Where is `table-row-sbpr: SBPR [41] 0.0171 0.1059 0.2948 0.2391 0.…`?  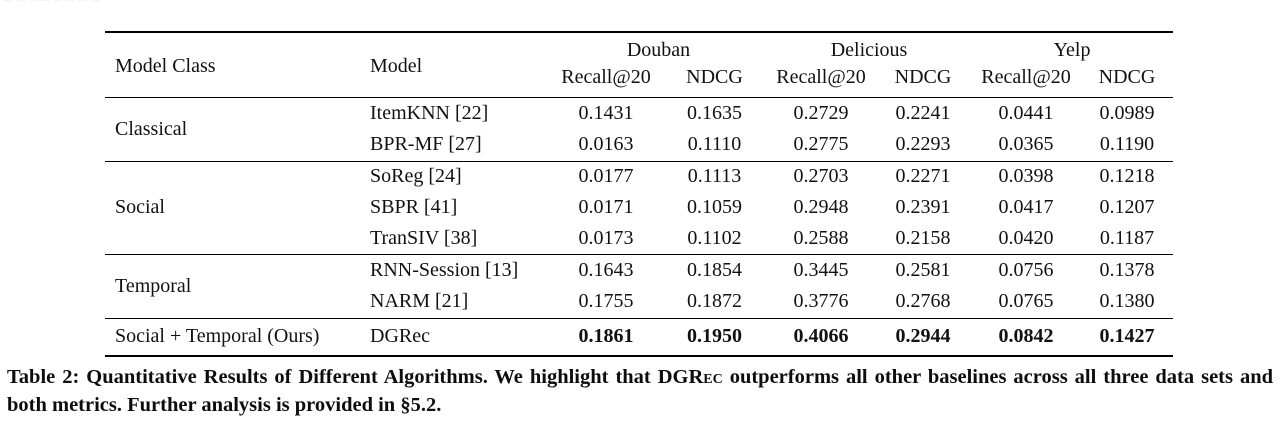
table-row-sbpr: SBPR [41] 0.0171 0.1059 0.2948 0.2391 0.… is located at coordinates (639, 207).